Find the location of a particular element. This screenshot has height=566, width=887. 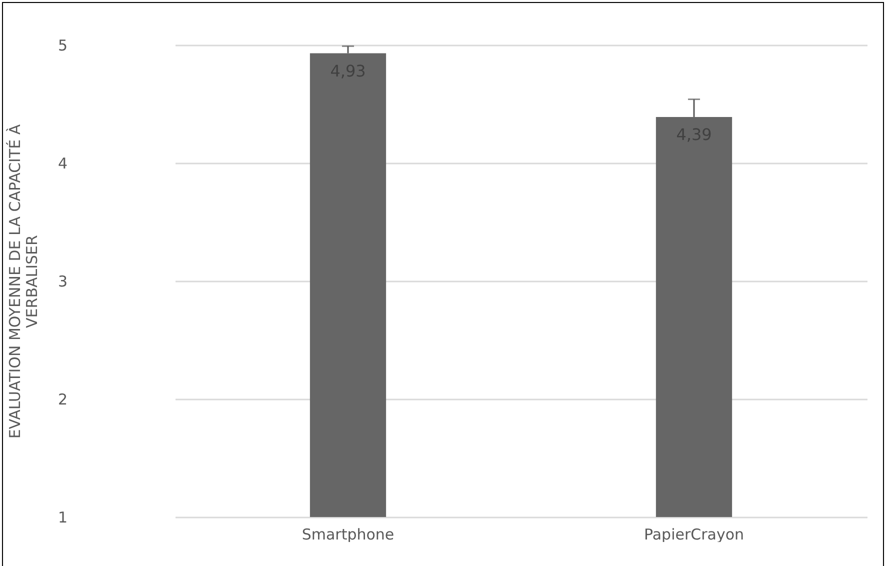

y-tick-label: 3 is located at coordinates (63, 281).